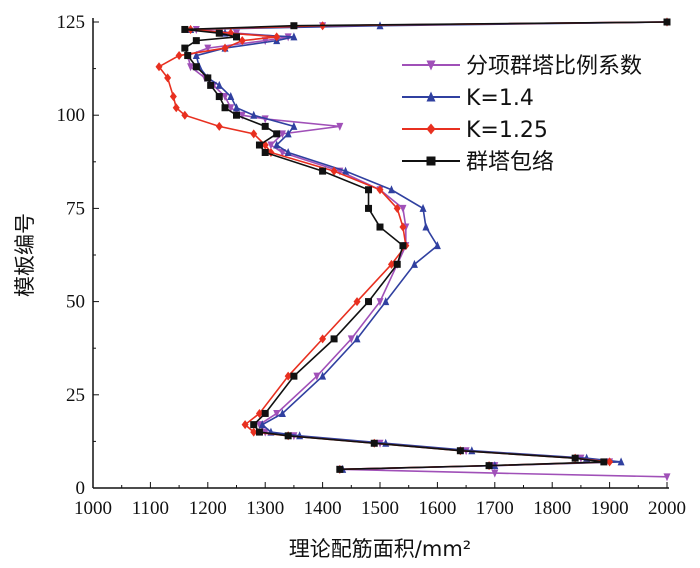 The width and height of the screenshot is (700, 568). I want to click on y-tick-label: 75, so click(75, 208).